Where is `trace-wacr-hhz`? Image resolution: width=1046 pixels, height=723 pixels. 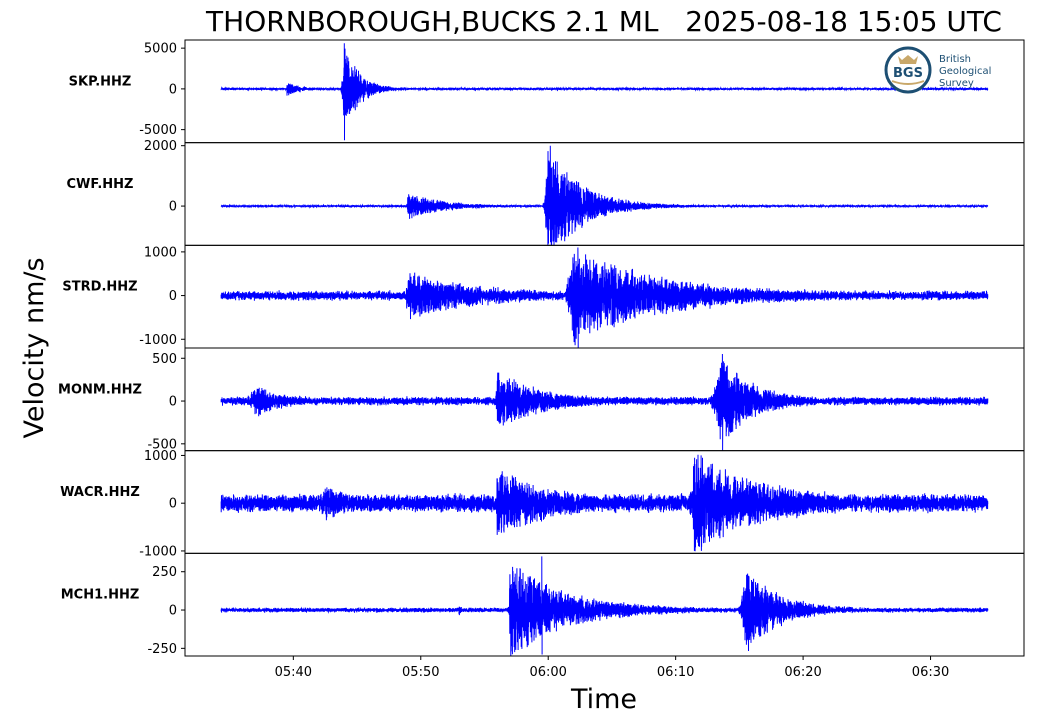 trace-wacr-hhz is located at coordinates (604, 503).